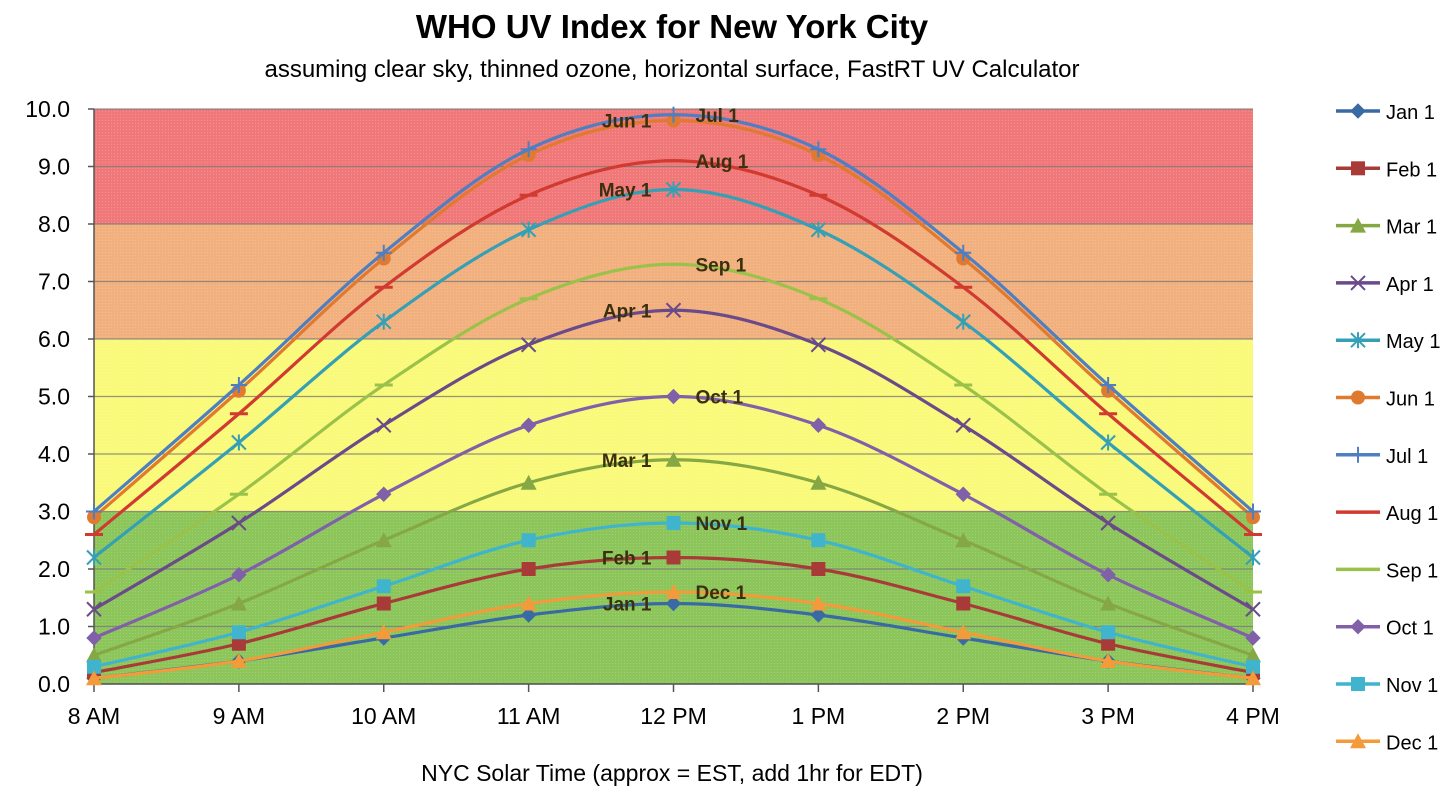 The width and height of the screenshot is (1456, 802). I want to click on legend-item: Feb 1, so click(1386, 170).